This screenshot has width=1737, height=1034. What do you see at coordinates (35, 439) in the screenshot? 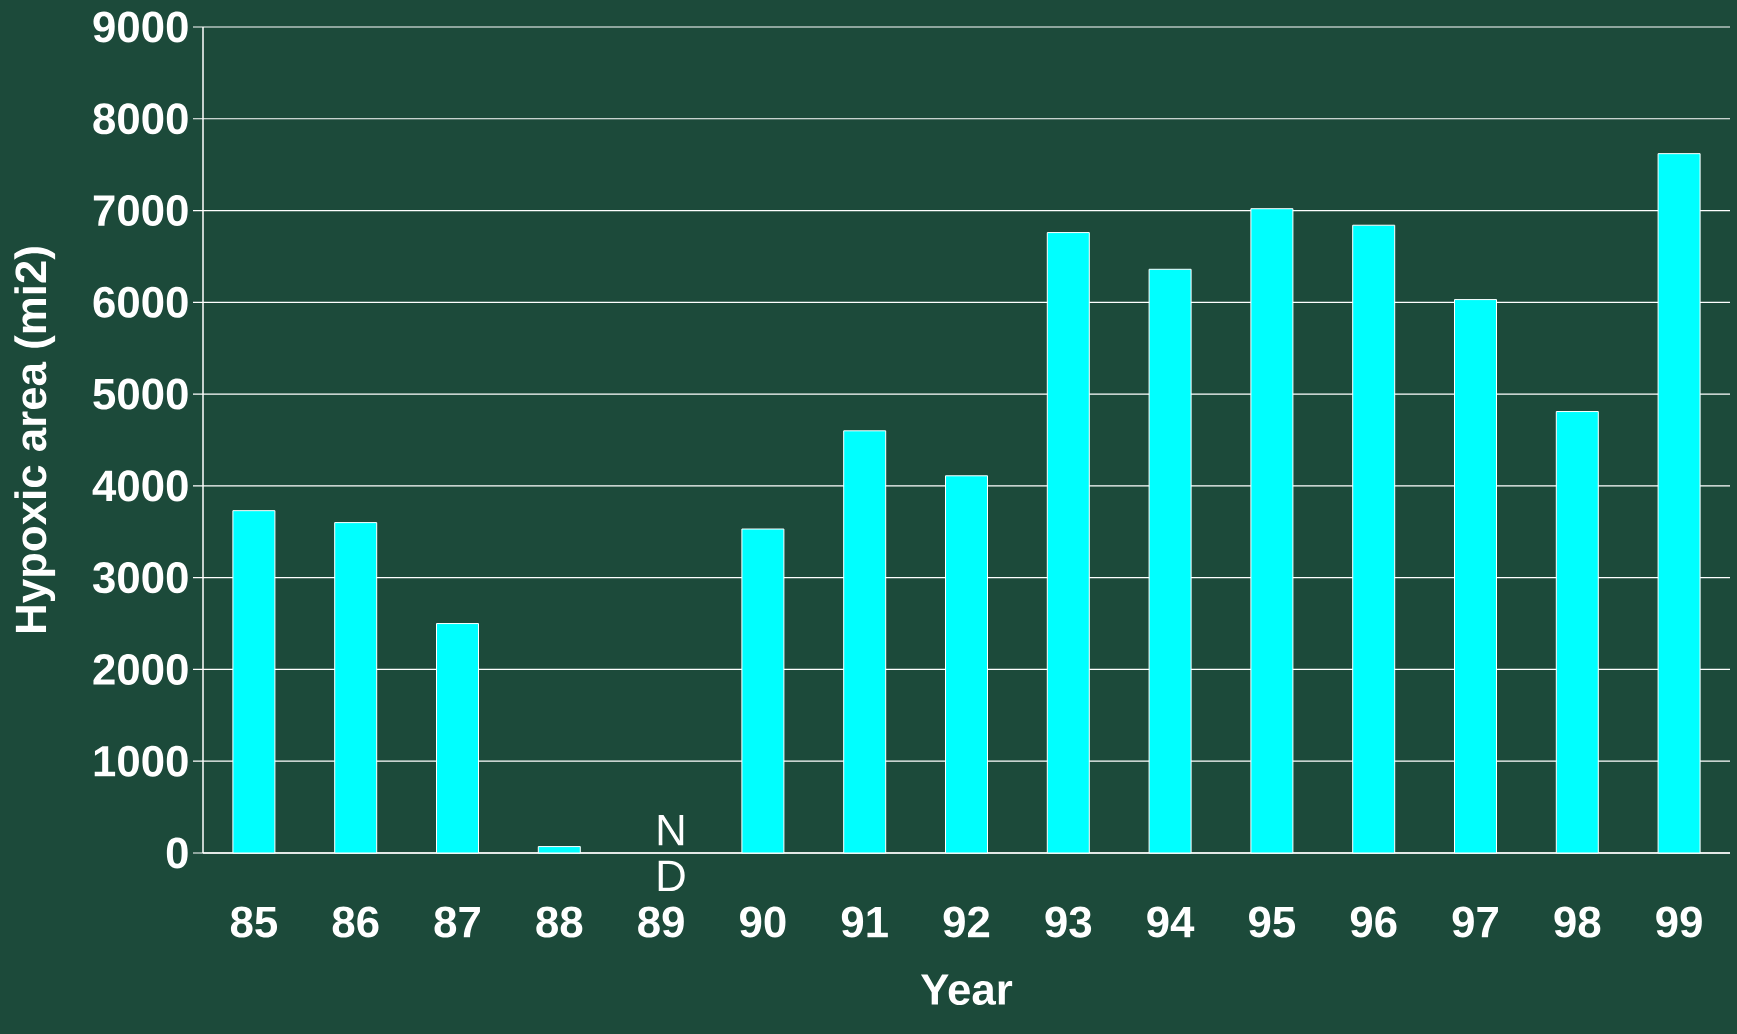
I see `y-axis-title: Hypoxic area (mi2)` at bounding box center [35, 439].